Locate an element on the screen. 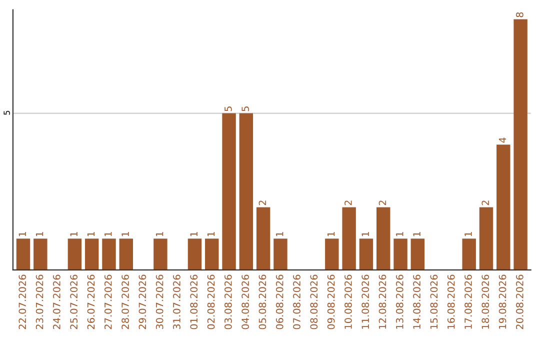 Image resolution: width=540 pixels, height=340 pixels. data-label: 8 is located at coordinates (520, 15).